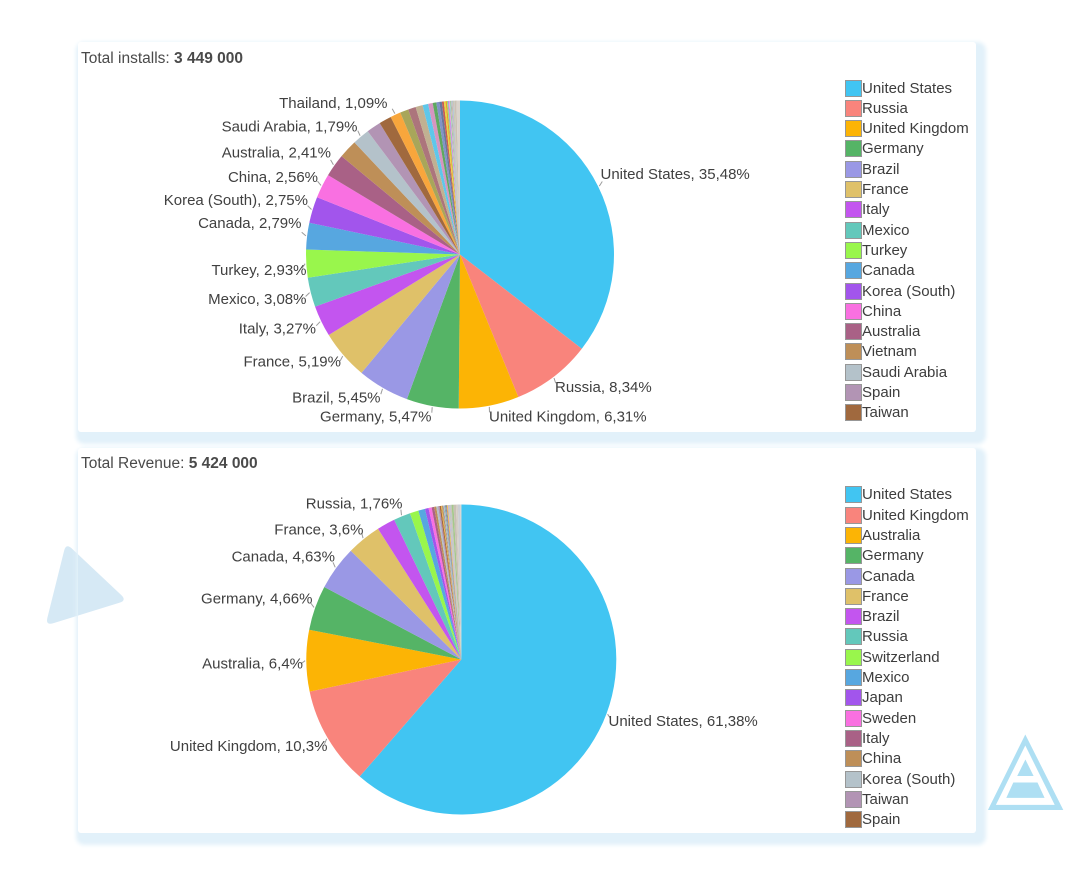 The image size is (1084, 878). What do you see at coordinates (283, 557) in the screenshot?
I see `svg-text: Canada, 4,63%` at bounding box center [283, 557].